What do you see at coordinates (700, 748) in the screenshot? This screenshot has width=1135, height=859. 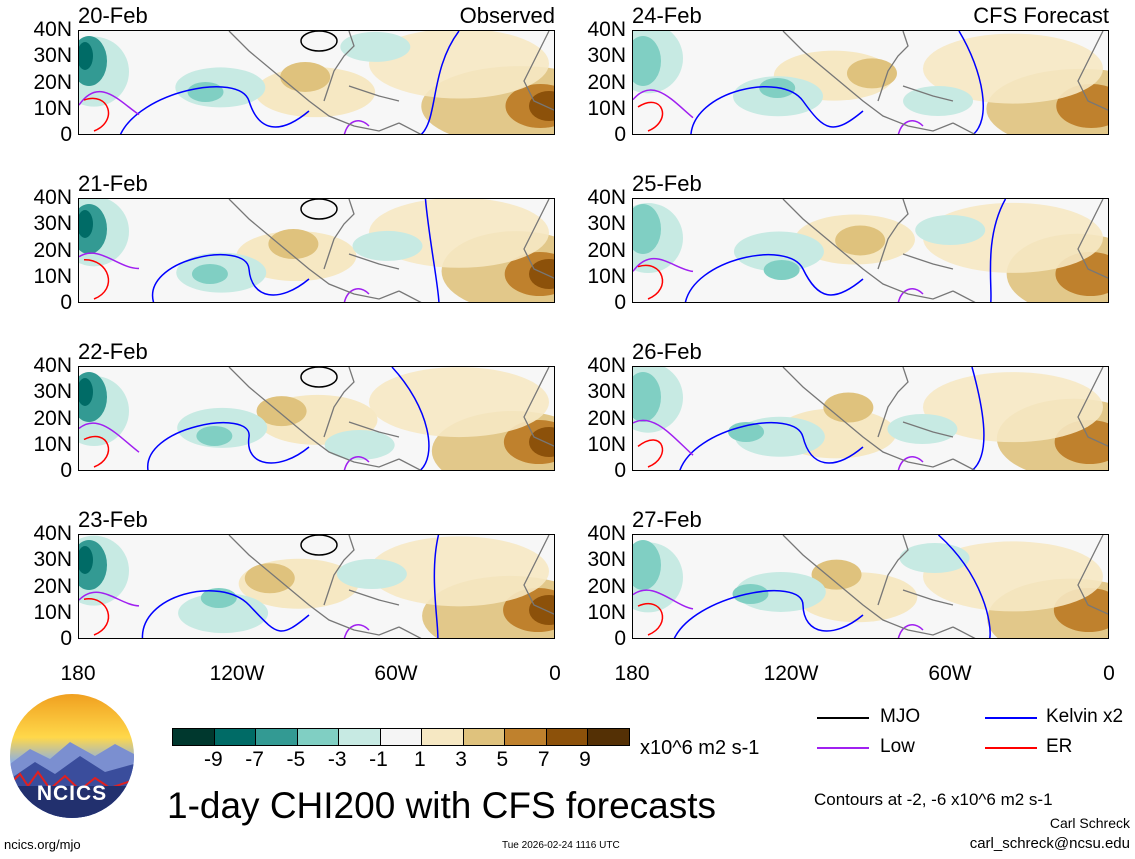 I see `colorbar-units: x10^6 m2 s-1` at bounding box center [700, 748].